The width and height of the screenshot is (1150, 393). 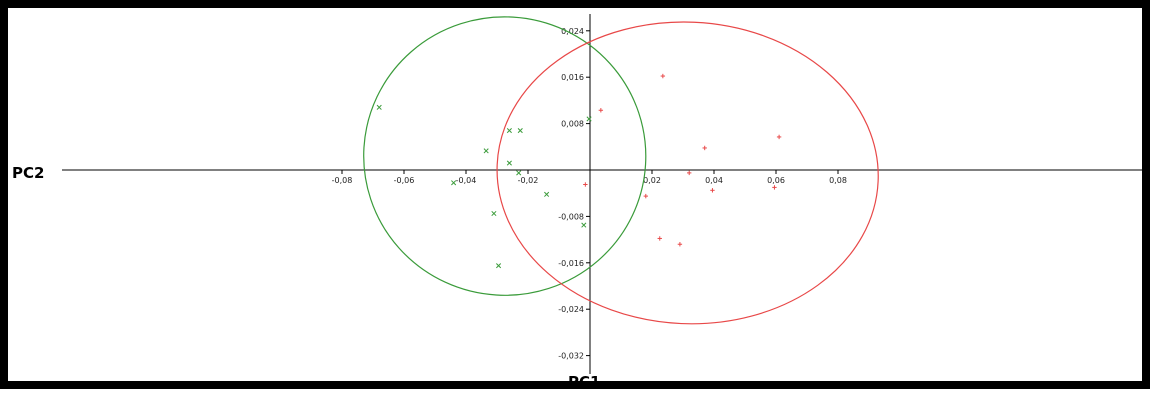 What do you see at coordinates (652, 180) in the screenshot?
I see `x-tick-label: 0,02` at bounding box center [652, 180].